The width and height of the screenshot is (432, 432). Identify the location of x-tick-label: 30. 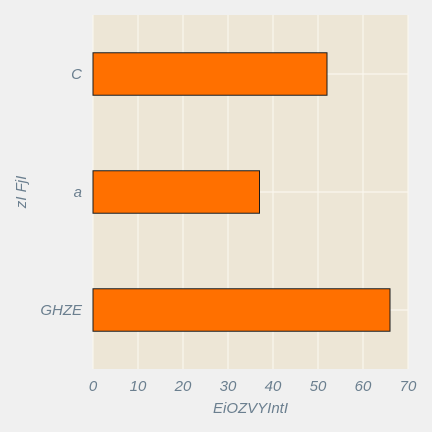
(228, 386).